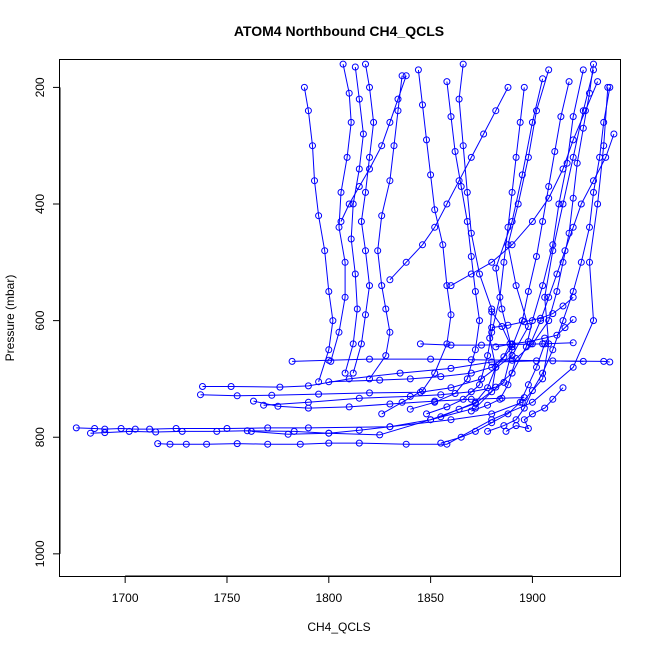  I want to click on y-tick-label: 800, so click(40, 437).